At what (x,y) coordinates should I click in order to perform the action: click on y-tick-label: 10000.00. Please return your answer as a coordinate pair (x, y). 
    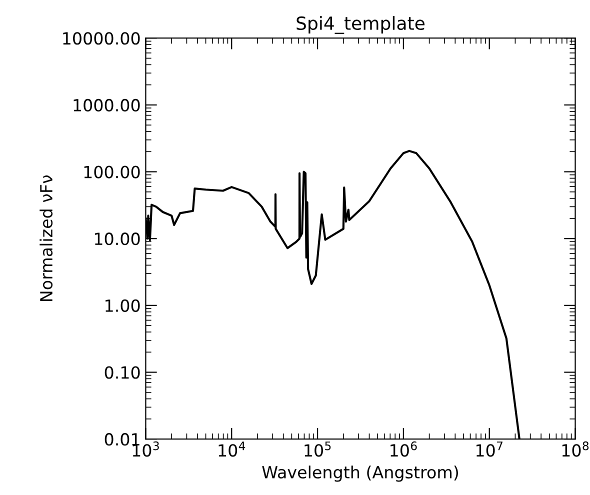
    Looking at the image, I should click on (101, 38).